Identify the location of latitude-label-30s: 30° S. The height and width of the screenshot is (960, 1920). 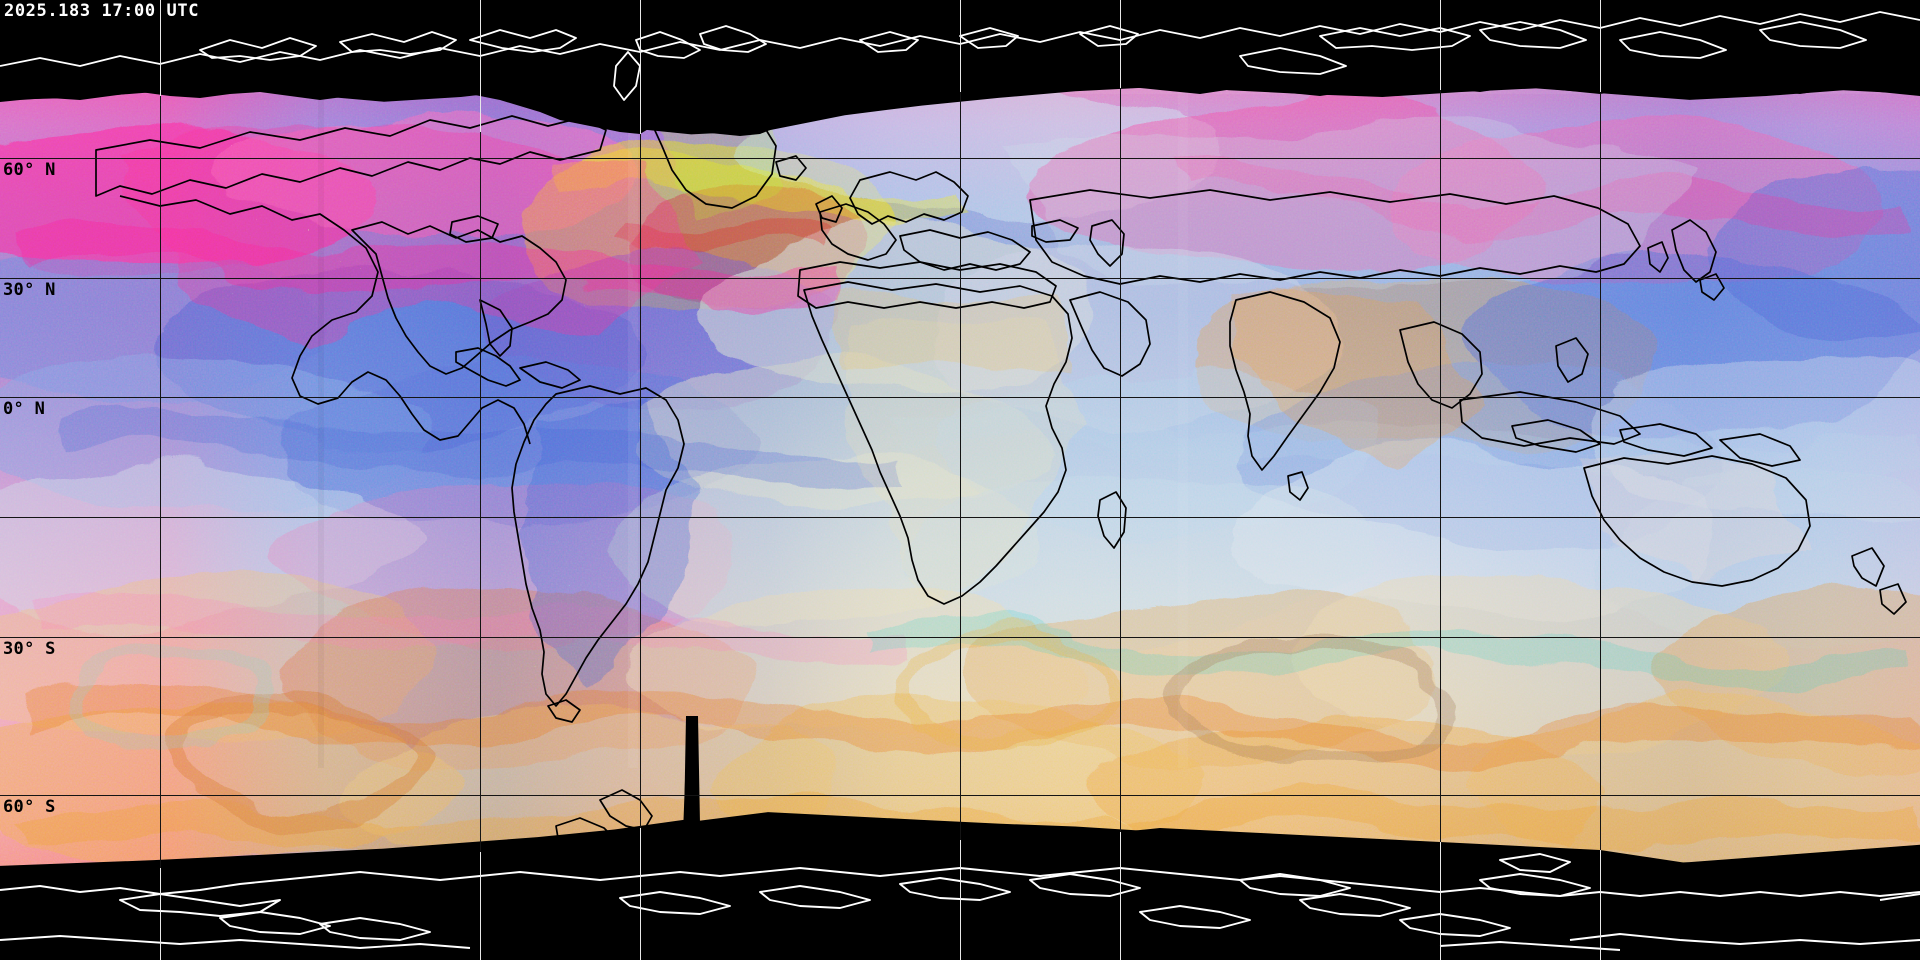
(29, 649).